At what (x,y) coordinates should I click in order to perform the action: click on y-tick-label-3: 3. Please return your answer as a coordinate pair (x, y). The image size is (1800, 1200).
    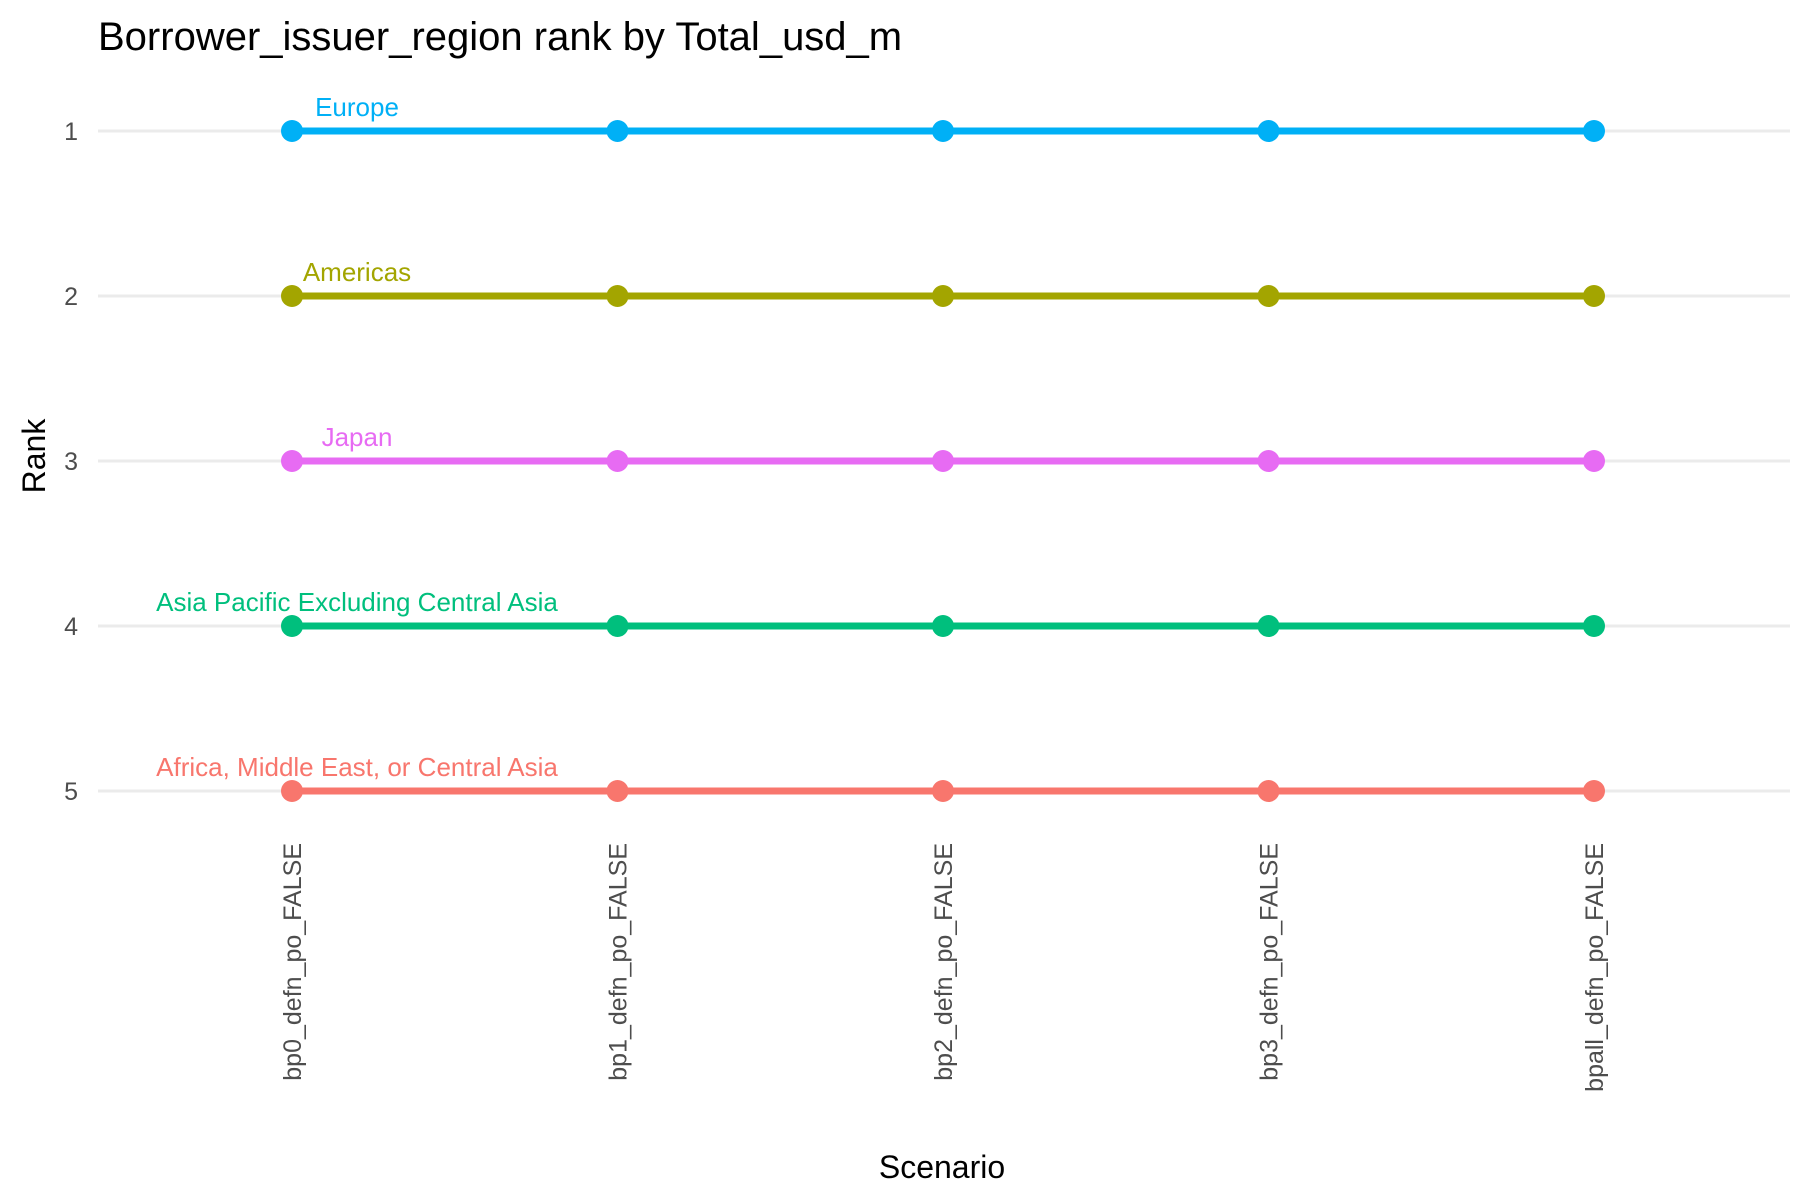
    Looking at the image, I should click on (71, 462).